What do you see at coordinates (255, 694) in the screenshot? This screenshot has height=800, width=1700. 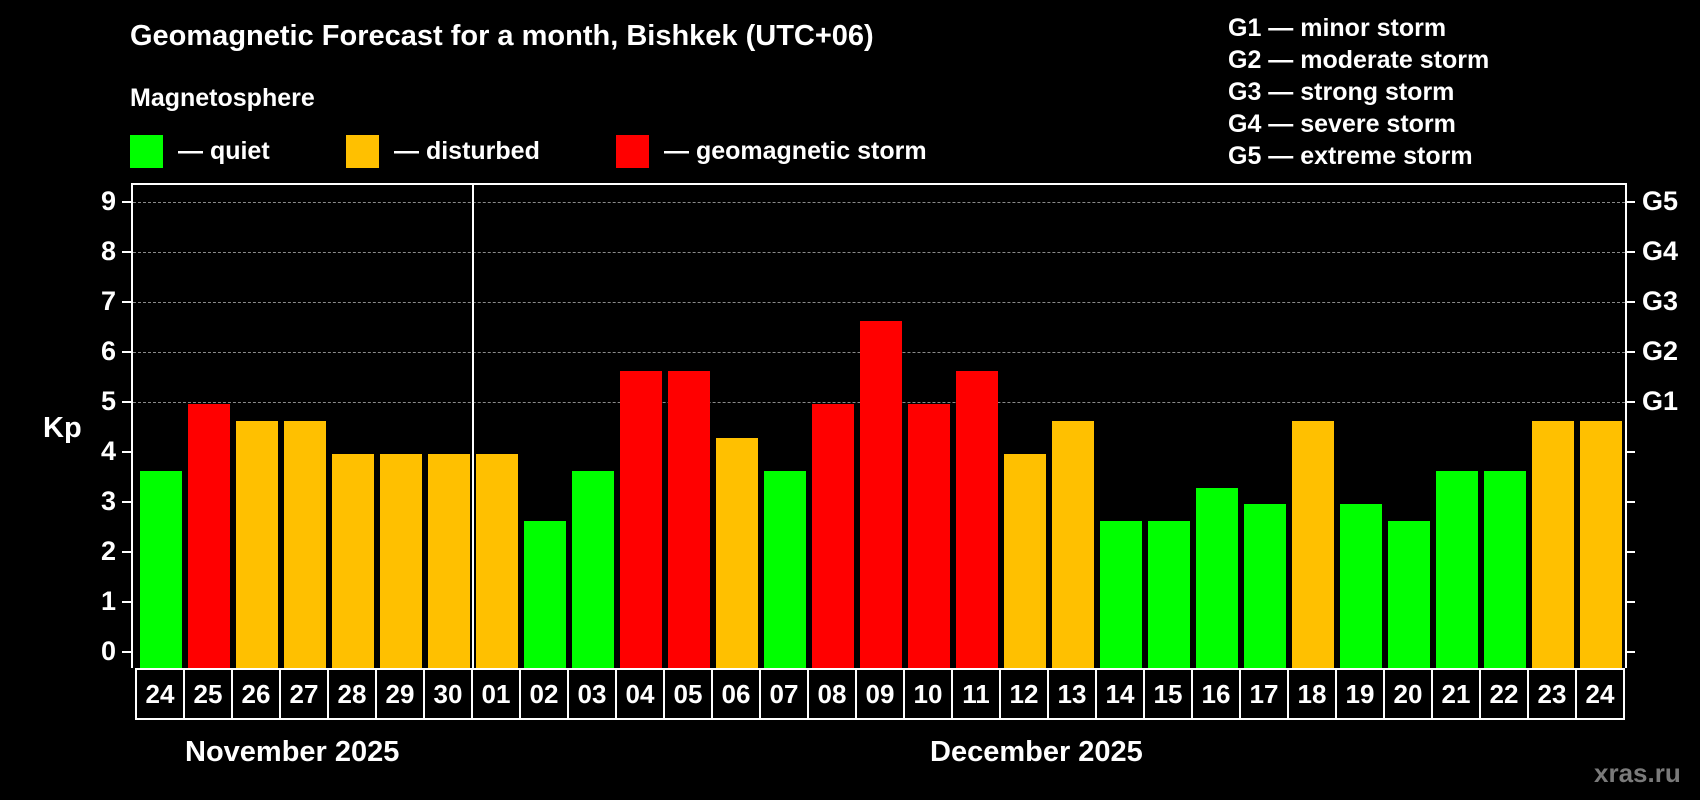 I see `day-label: 26` at bounding box center [255, 694].